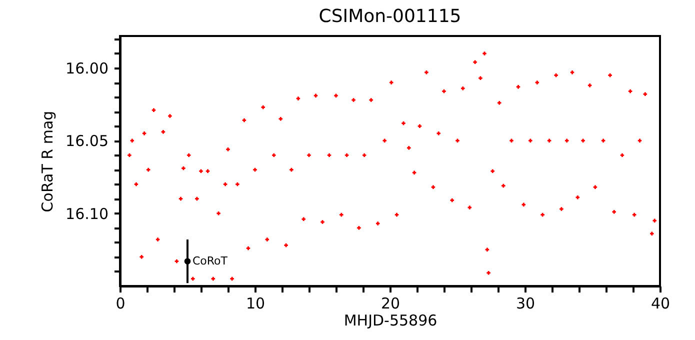 The image size is (695, 340). I want to click on y-axis-title: CoRaT R mag, so click(47, 161).